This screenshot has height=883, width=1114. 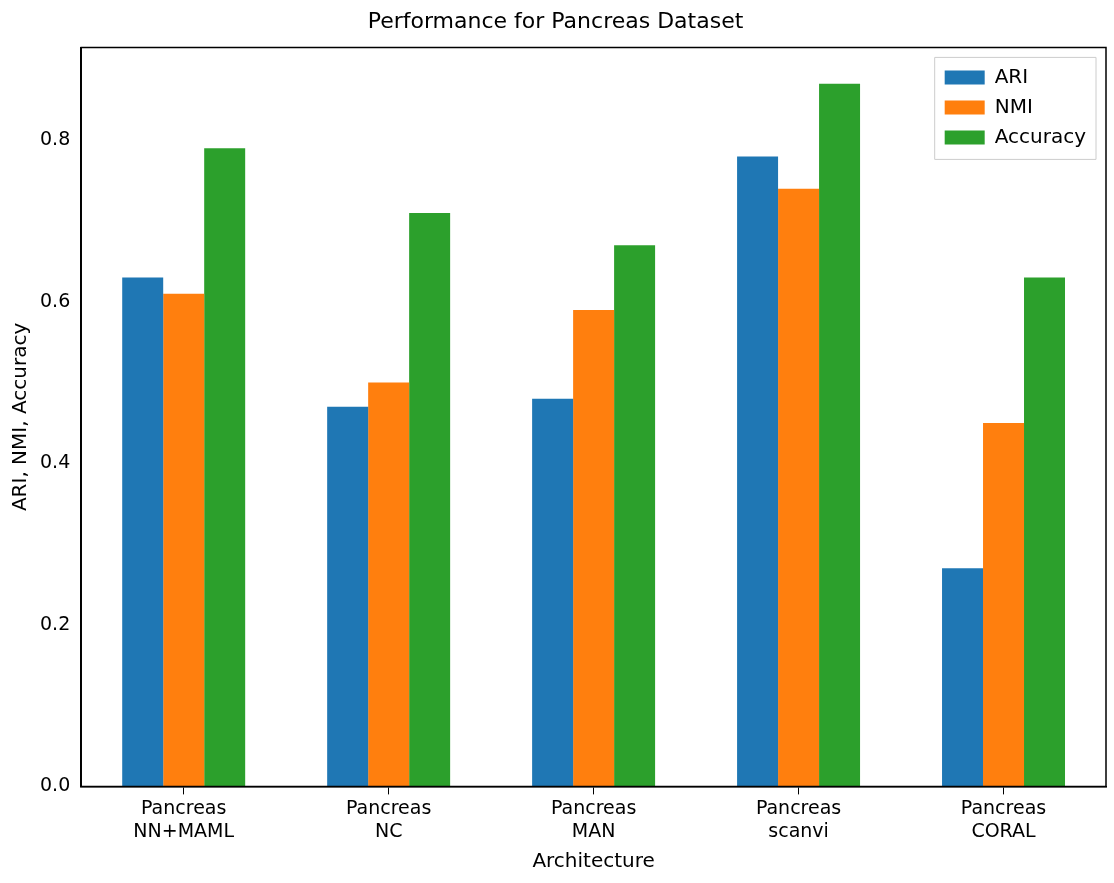 What do you see at coordinates (593, 818) in the screenshot?
I see `x-tick-label: Pancreas MAN` at bounding box center [593, 818].